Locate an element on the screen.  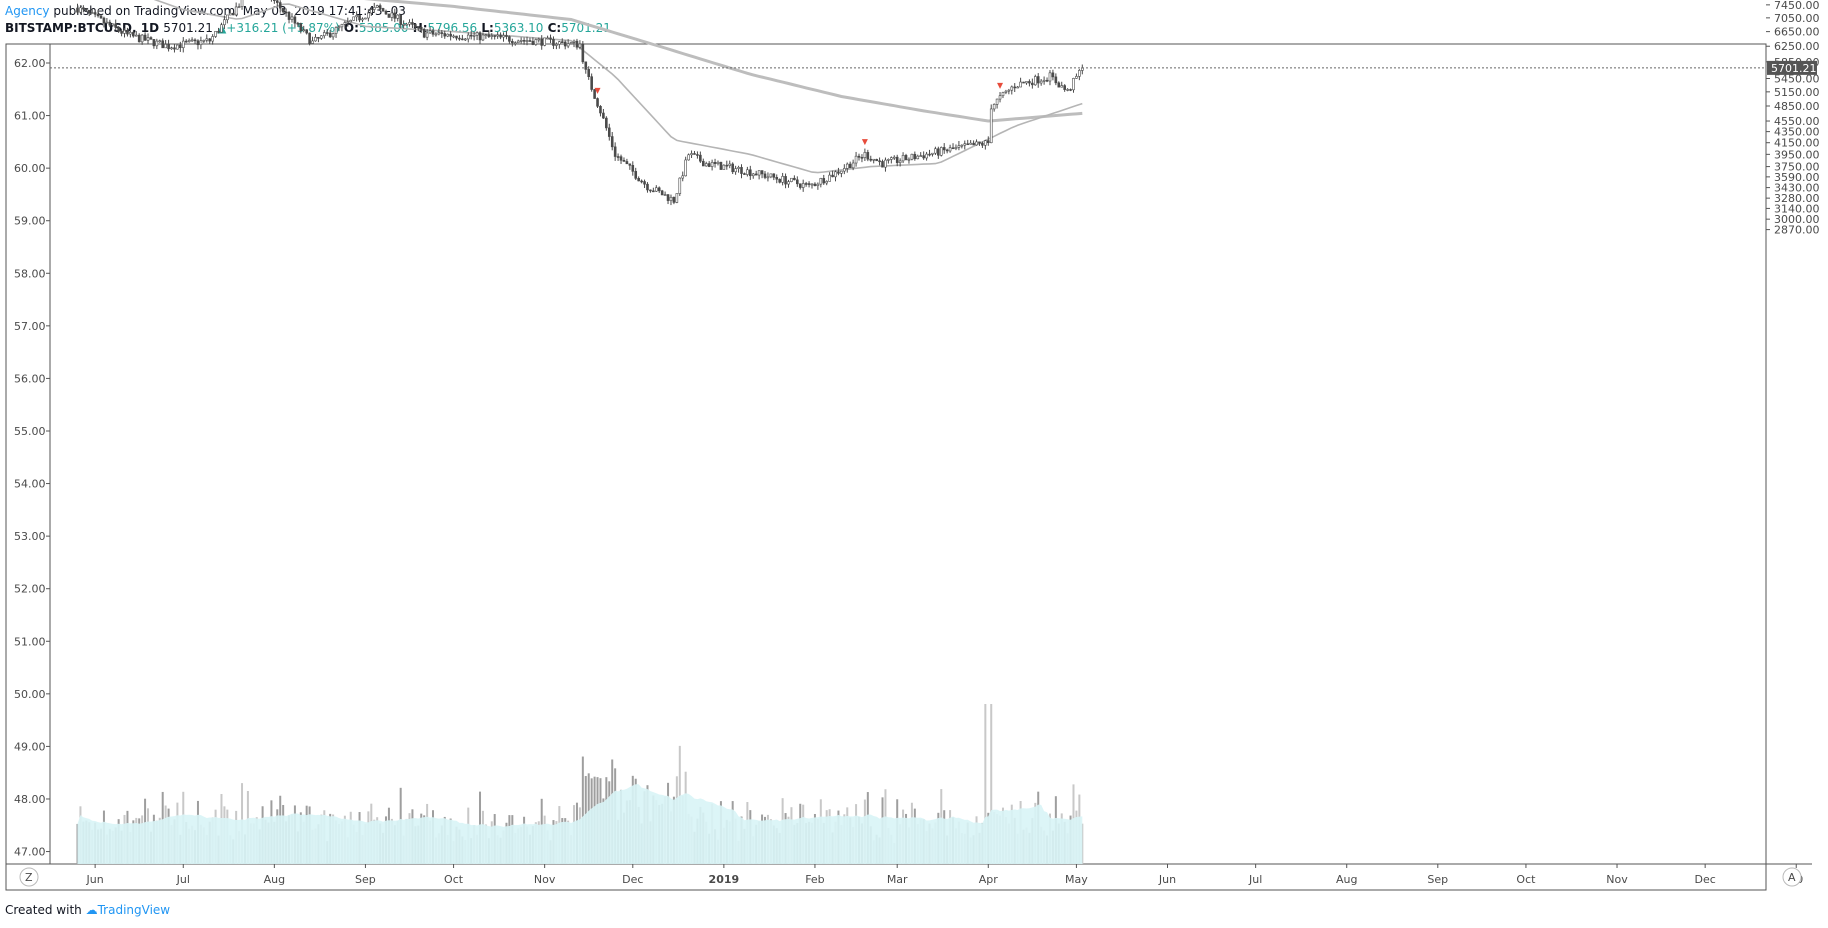
right-tick-label: 2870.00 is located at coordinates (1797, 230).